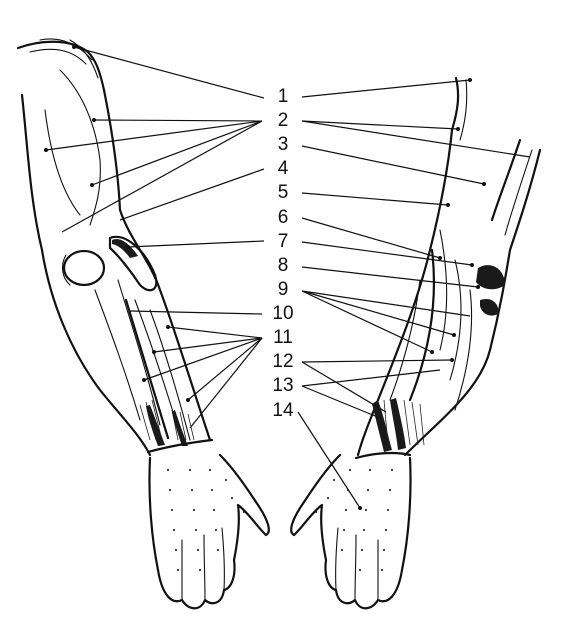 This screenshot has height=640, width=567. Describe the element at coordinates (283, 144) in the screenshot. I see `label-3: 3` at that location.